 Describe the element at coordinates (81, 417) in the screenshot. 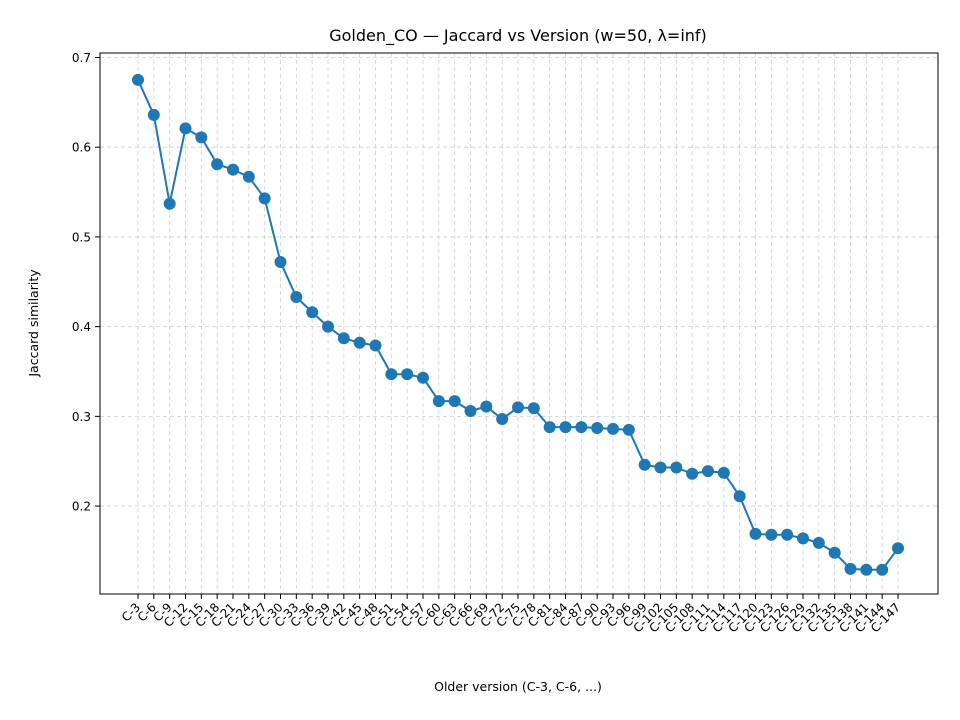

I see `y-tick-label: 0.3` at that location.